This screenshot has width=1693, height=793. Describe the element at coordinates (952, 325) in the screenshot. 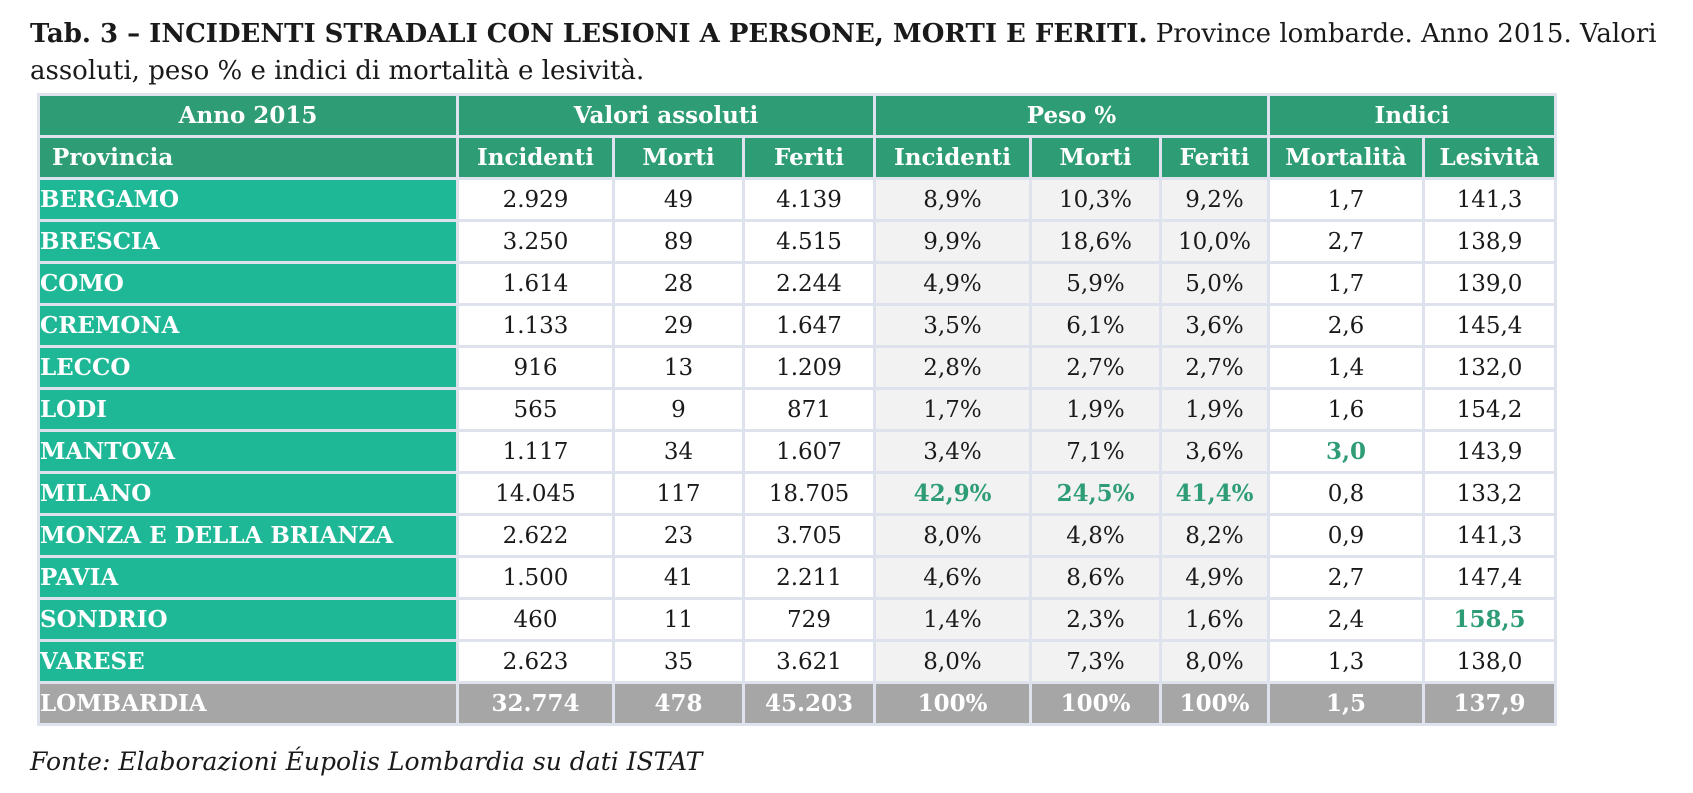

I see `incidenti-pct-cell: 3,5%` at that location.